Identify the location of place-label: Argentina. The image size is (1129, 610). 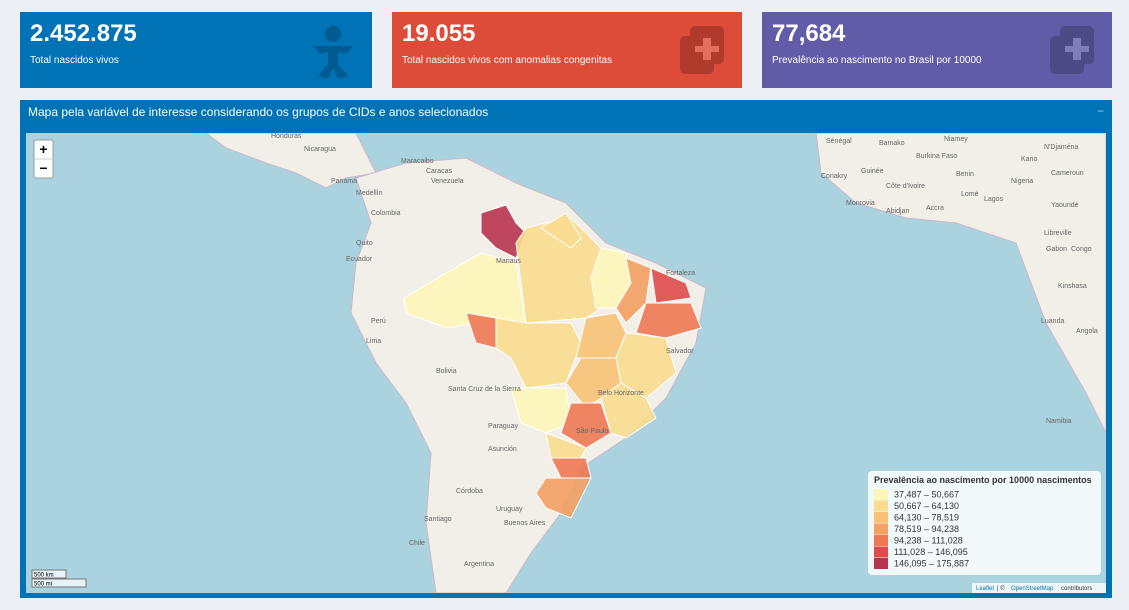
(479, 564).